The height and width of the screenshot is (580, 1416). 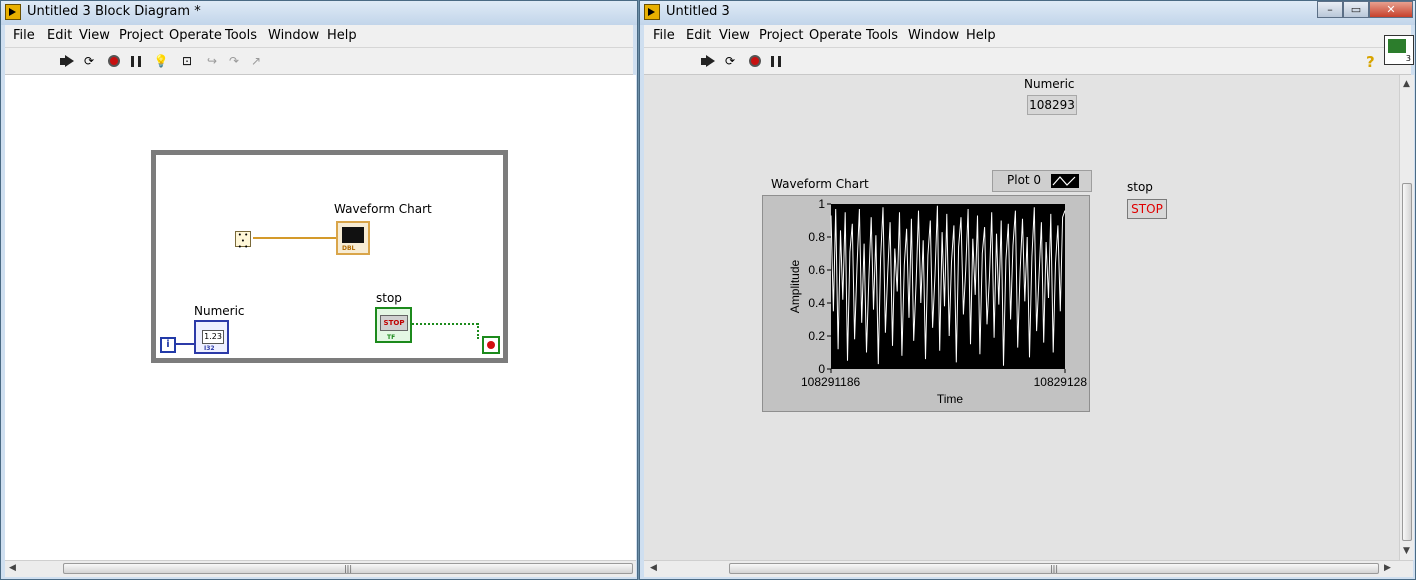 What do you see at coordinates (161, 61) in the screenshot?
I see `highlight-execution-icon: 💡` at bounding box center [161, 61].